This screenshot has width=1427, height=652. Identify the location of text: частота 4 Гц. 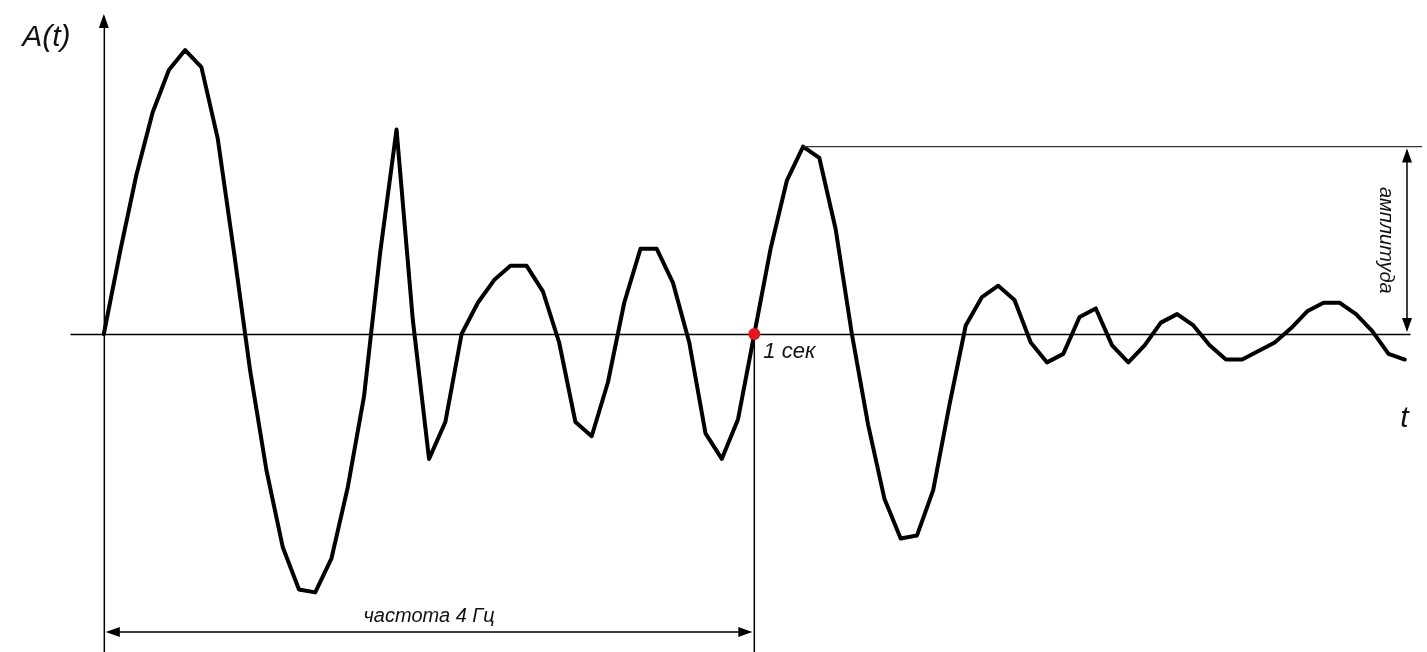
(429, 615).